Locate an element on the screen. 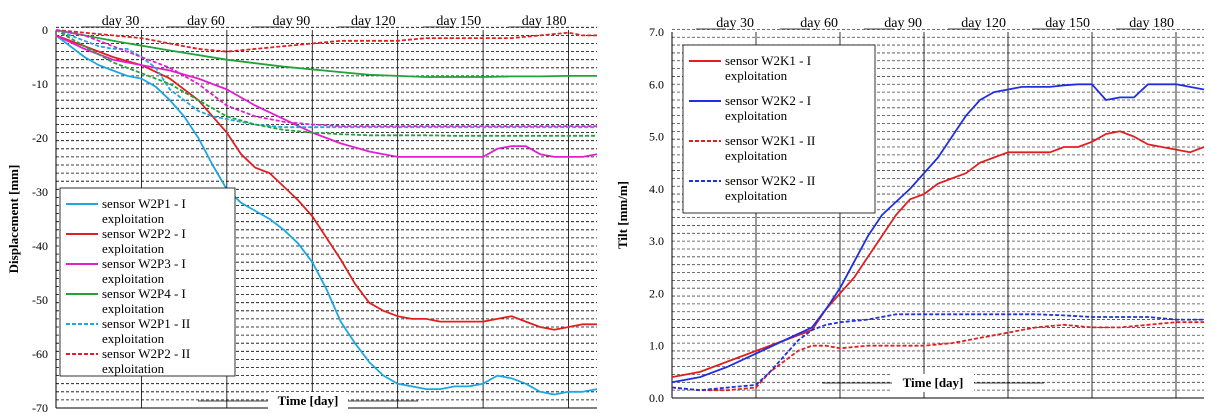  y-tick-label: 0 is located at coordinates (45, 30).